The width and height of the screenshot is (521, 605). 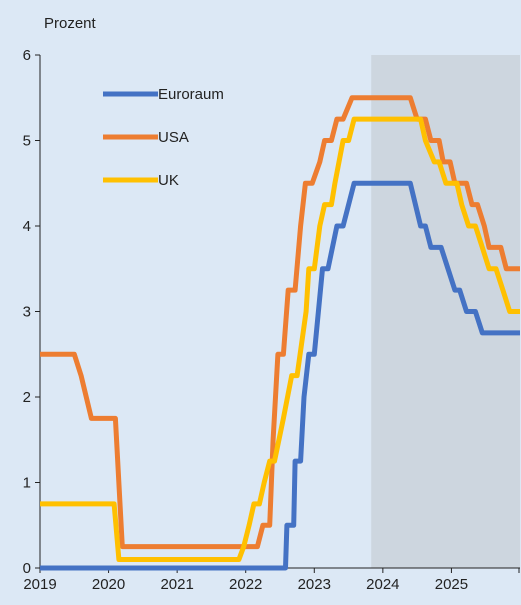 What do you see at coordinates (27, 312) in the screenshot?
I see `y-tick-label: 3` at bounding box center [27, 312].